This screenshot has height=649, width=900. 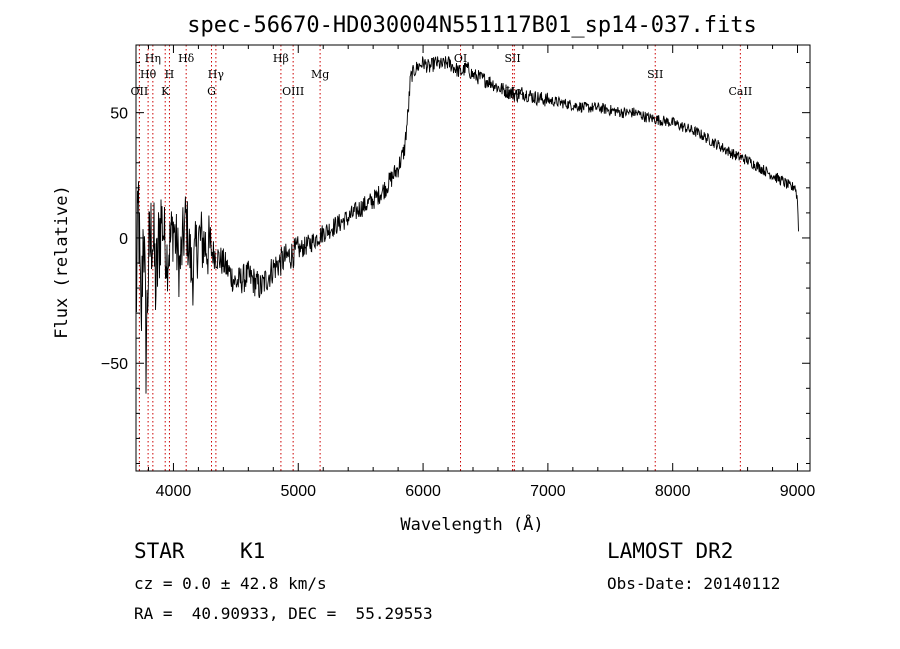 I want to click on line-marker-label-7: G, so click(x=211, y=91).